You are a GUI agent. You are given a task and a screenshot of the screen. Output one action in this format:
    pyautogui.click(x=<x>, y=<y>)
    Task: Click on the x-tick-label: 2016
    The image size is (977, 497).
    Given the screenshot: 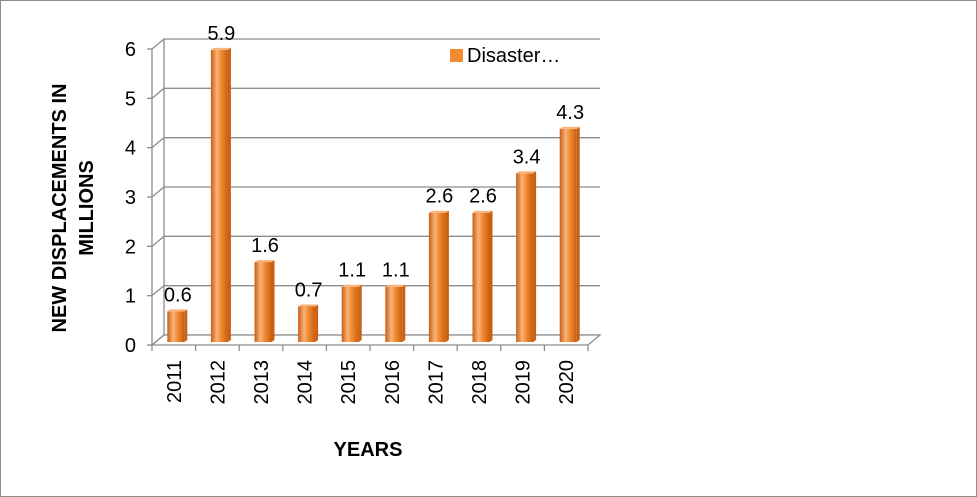 What is the action you would take?
    pyautogui.click(x=393, y=382)
    